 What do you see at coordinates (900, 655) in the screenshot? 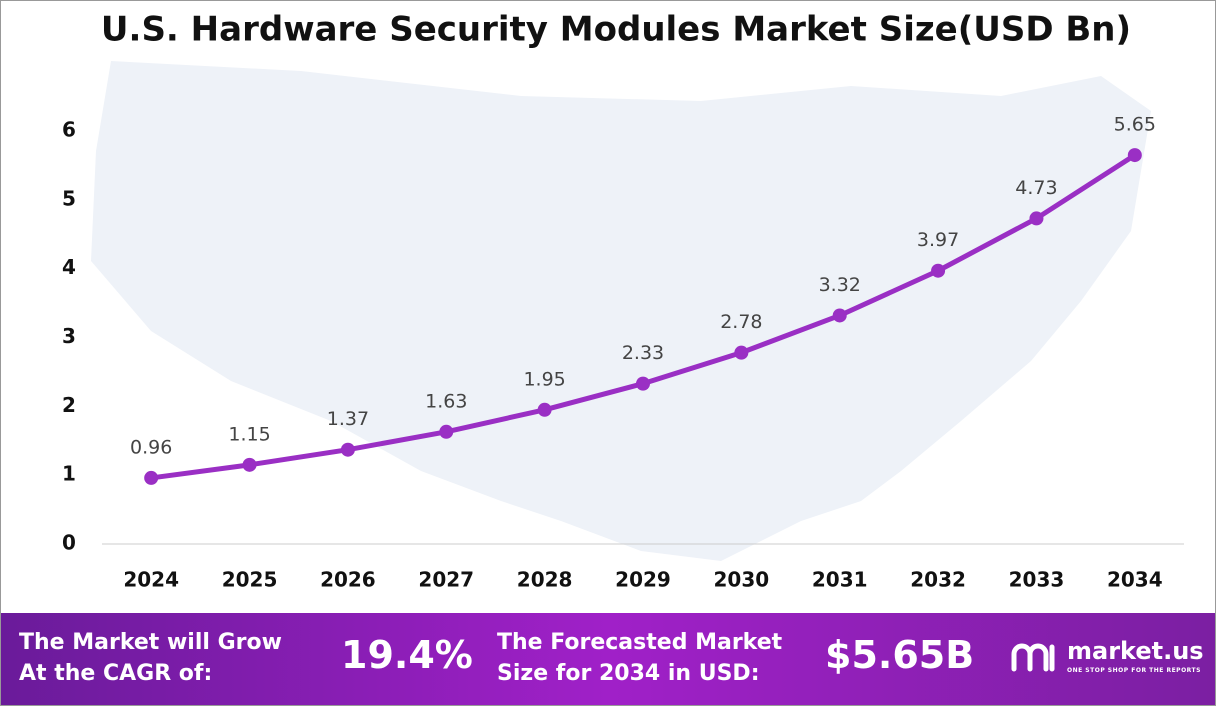
I see `forecast-value: $5.65B` at bounding box center [900, 655].